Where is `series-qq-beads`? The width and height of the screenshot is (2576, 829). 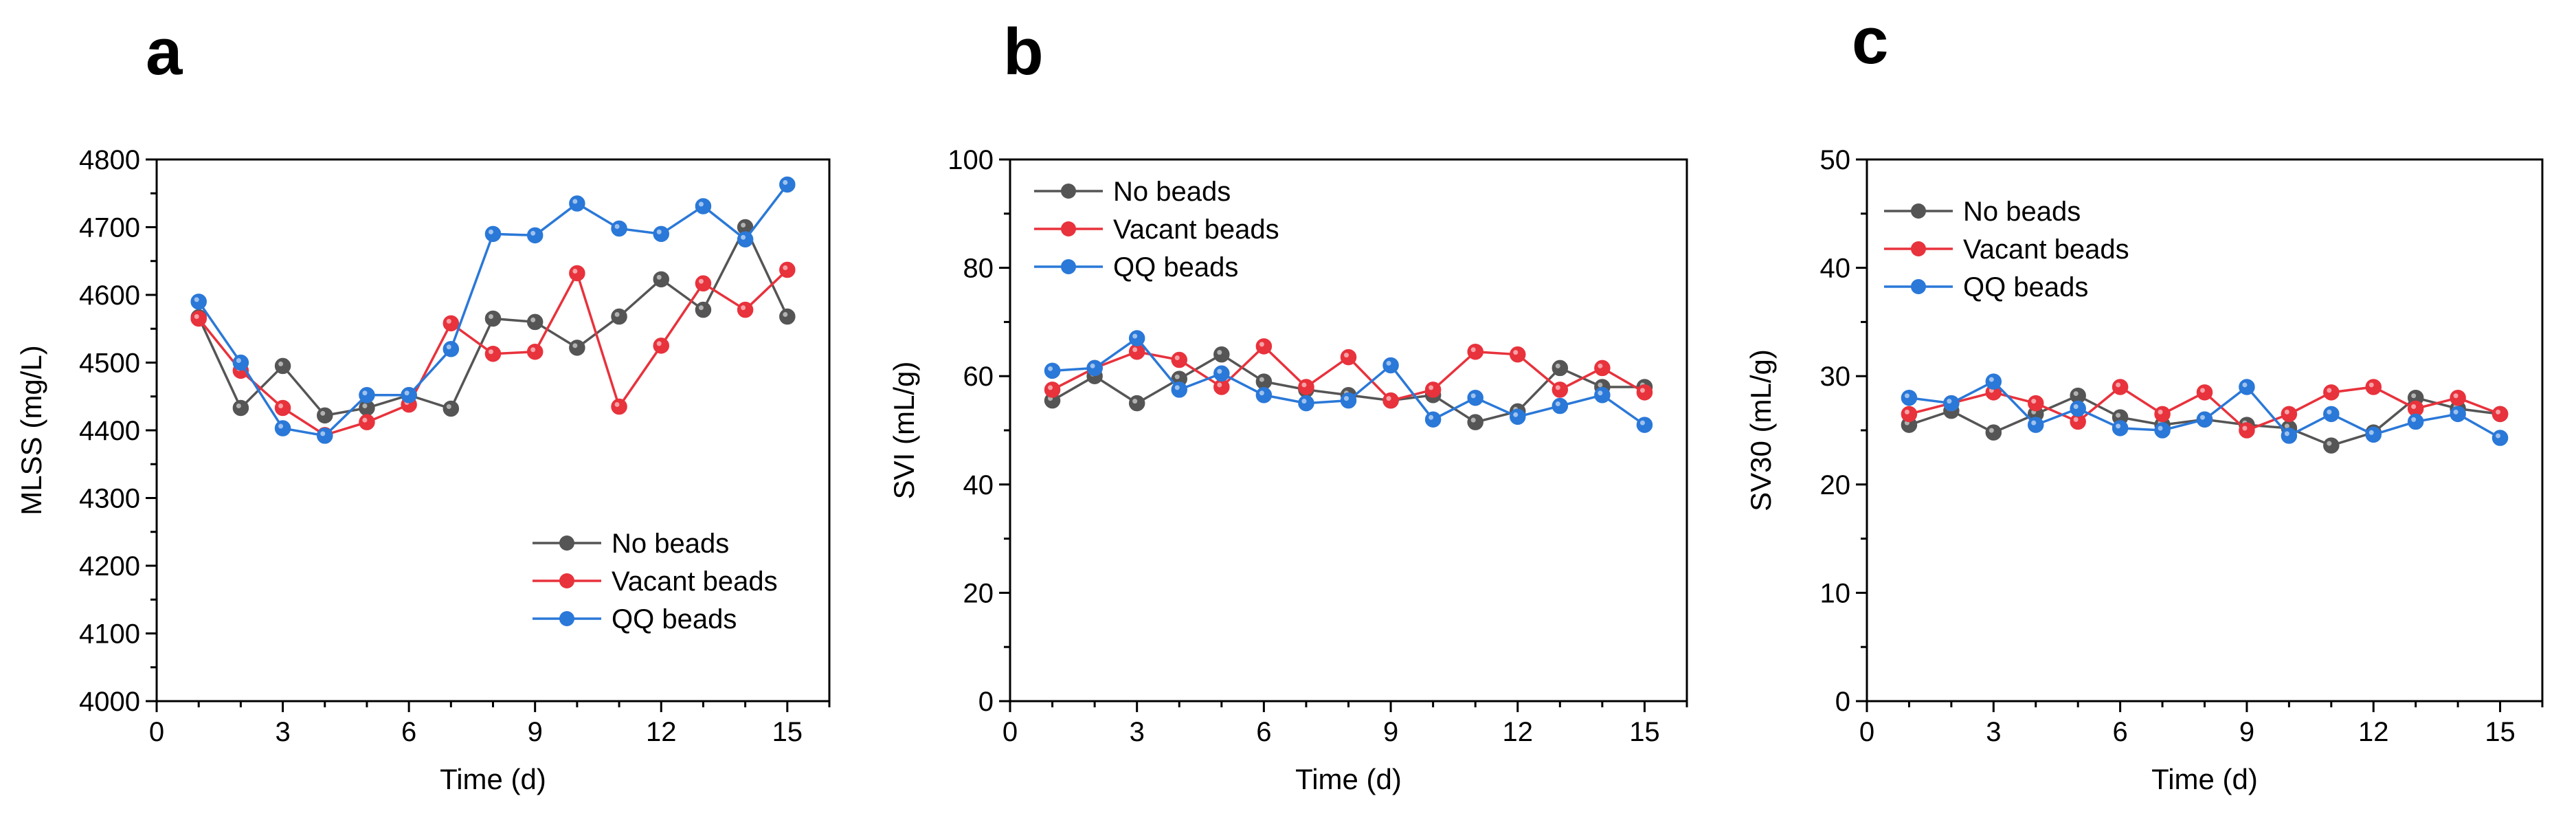 series-qq-beads is located at coordinates (2205, 410).